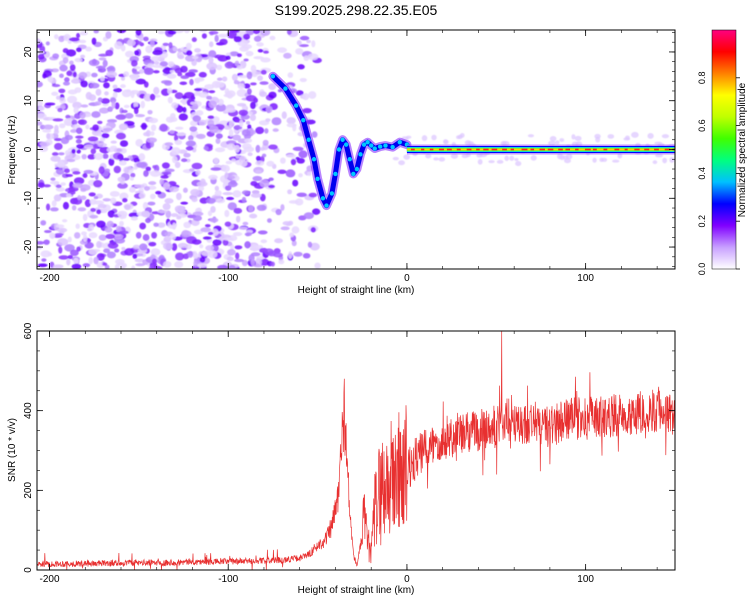 This screenshot has height=600, width=750. I want to click on x-tick-label: 100, so click(585, 278).